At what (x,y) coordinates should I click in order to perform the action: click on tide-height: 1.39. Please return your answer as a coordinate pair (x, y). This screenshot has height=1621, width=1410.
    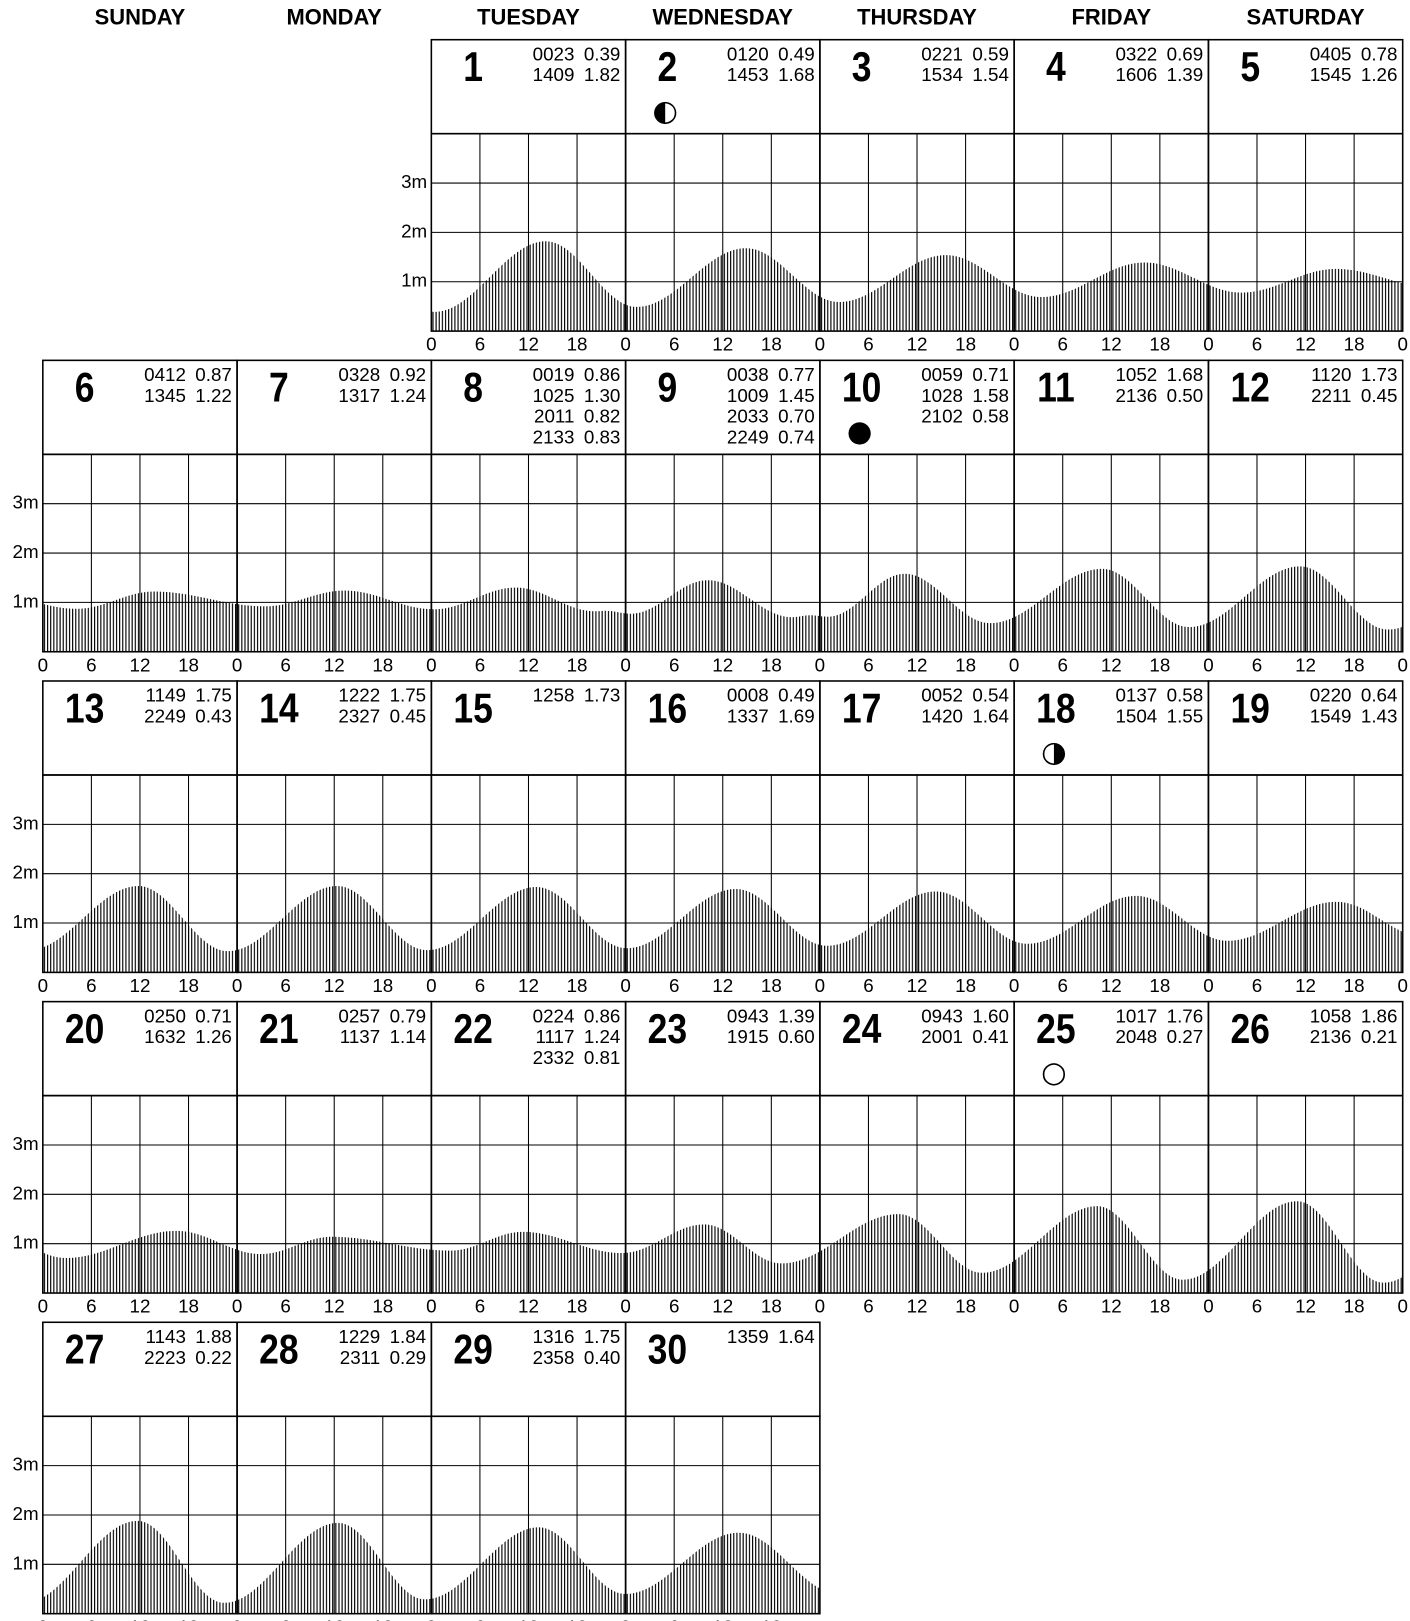
    Looking at the image, I should click on (1185, 74).